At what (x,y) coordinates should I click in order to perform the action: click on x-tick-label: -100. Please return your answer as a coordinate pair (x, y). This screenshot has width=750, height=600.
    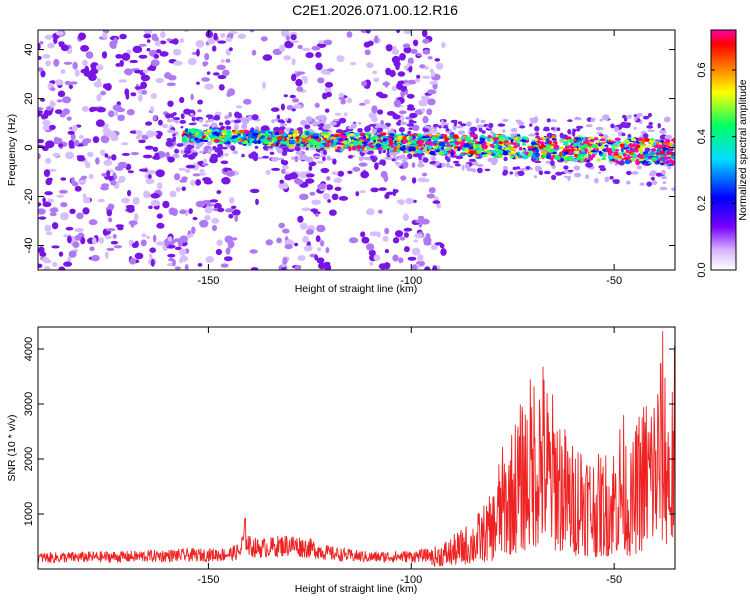
    Looking at the image, I should click on (411, 281).